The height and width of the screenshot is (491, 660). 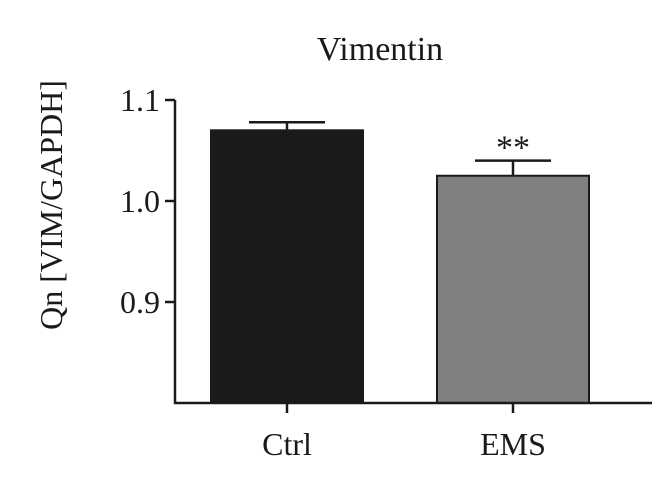 What do you see at coordinates (513, 289) in the screenshot?
I see `bar-ems` at bounding box center [513, 289].